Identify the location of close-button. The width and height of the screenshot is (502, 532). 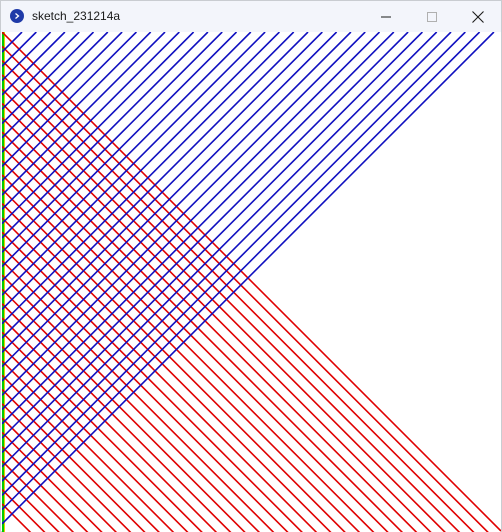
(478, 16).